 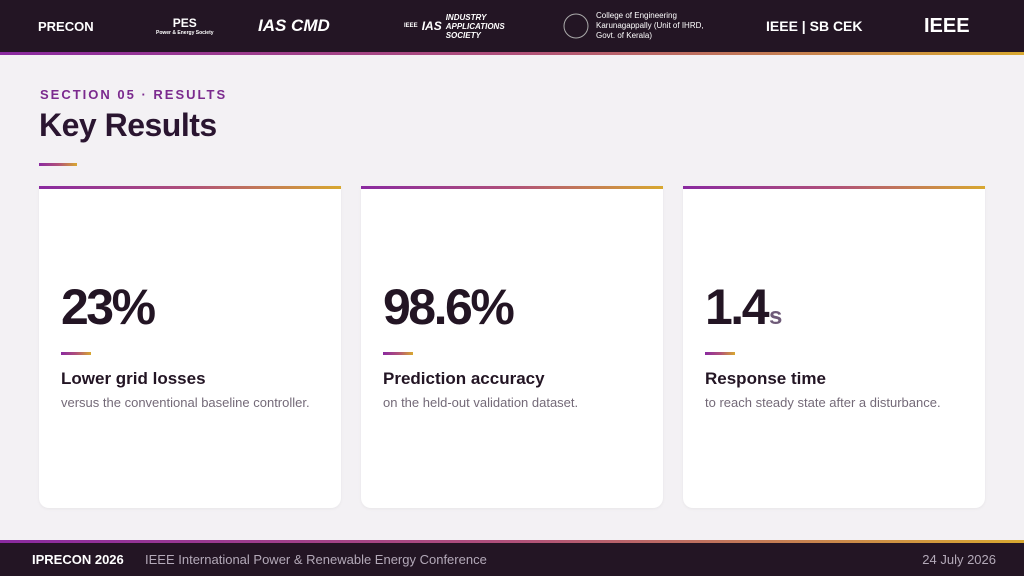 What do you see at coordinates (133, 378) in the screenshot?
I see `stat-label: Lower grid losses` at bounding box center [133, 378].